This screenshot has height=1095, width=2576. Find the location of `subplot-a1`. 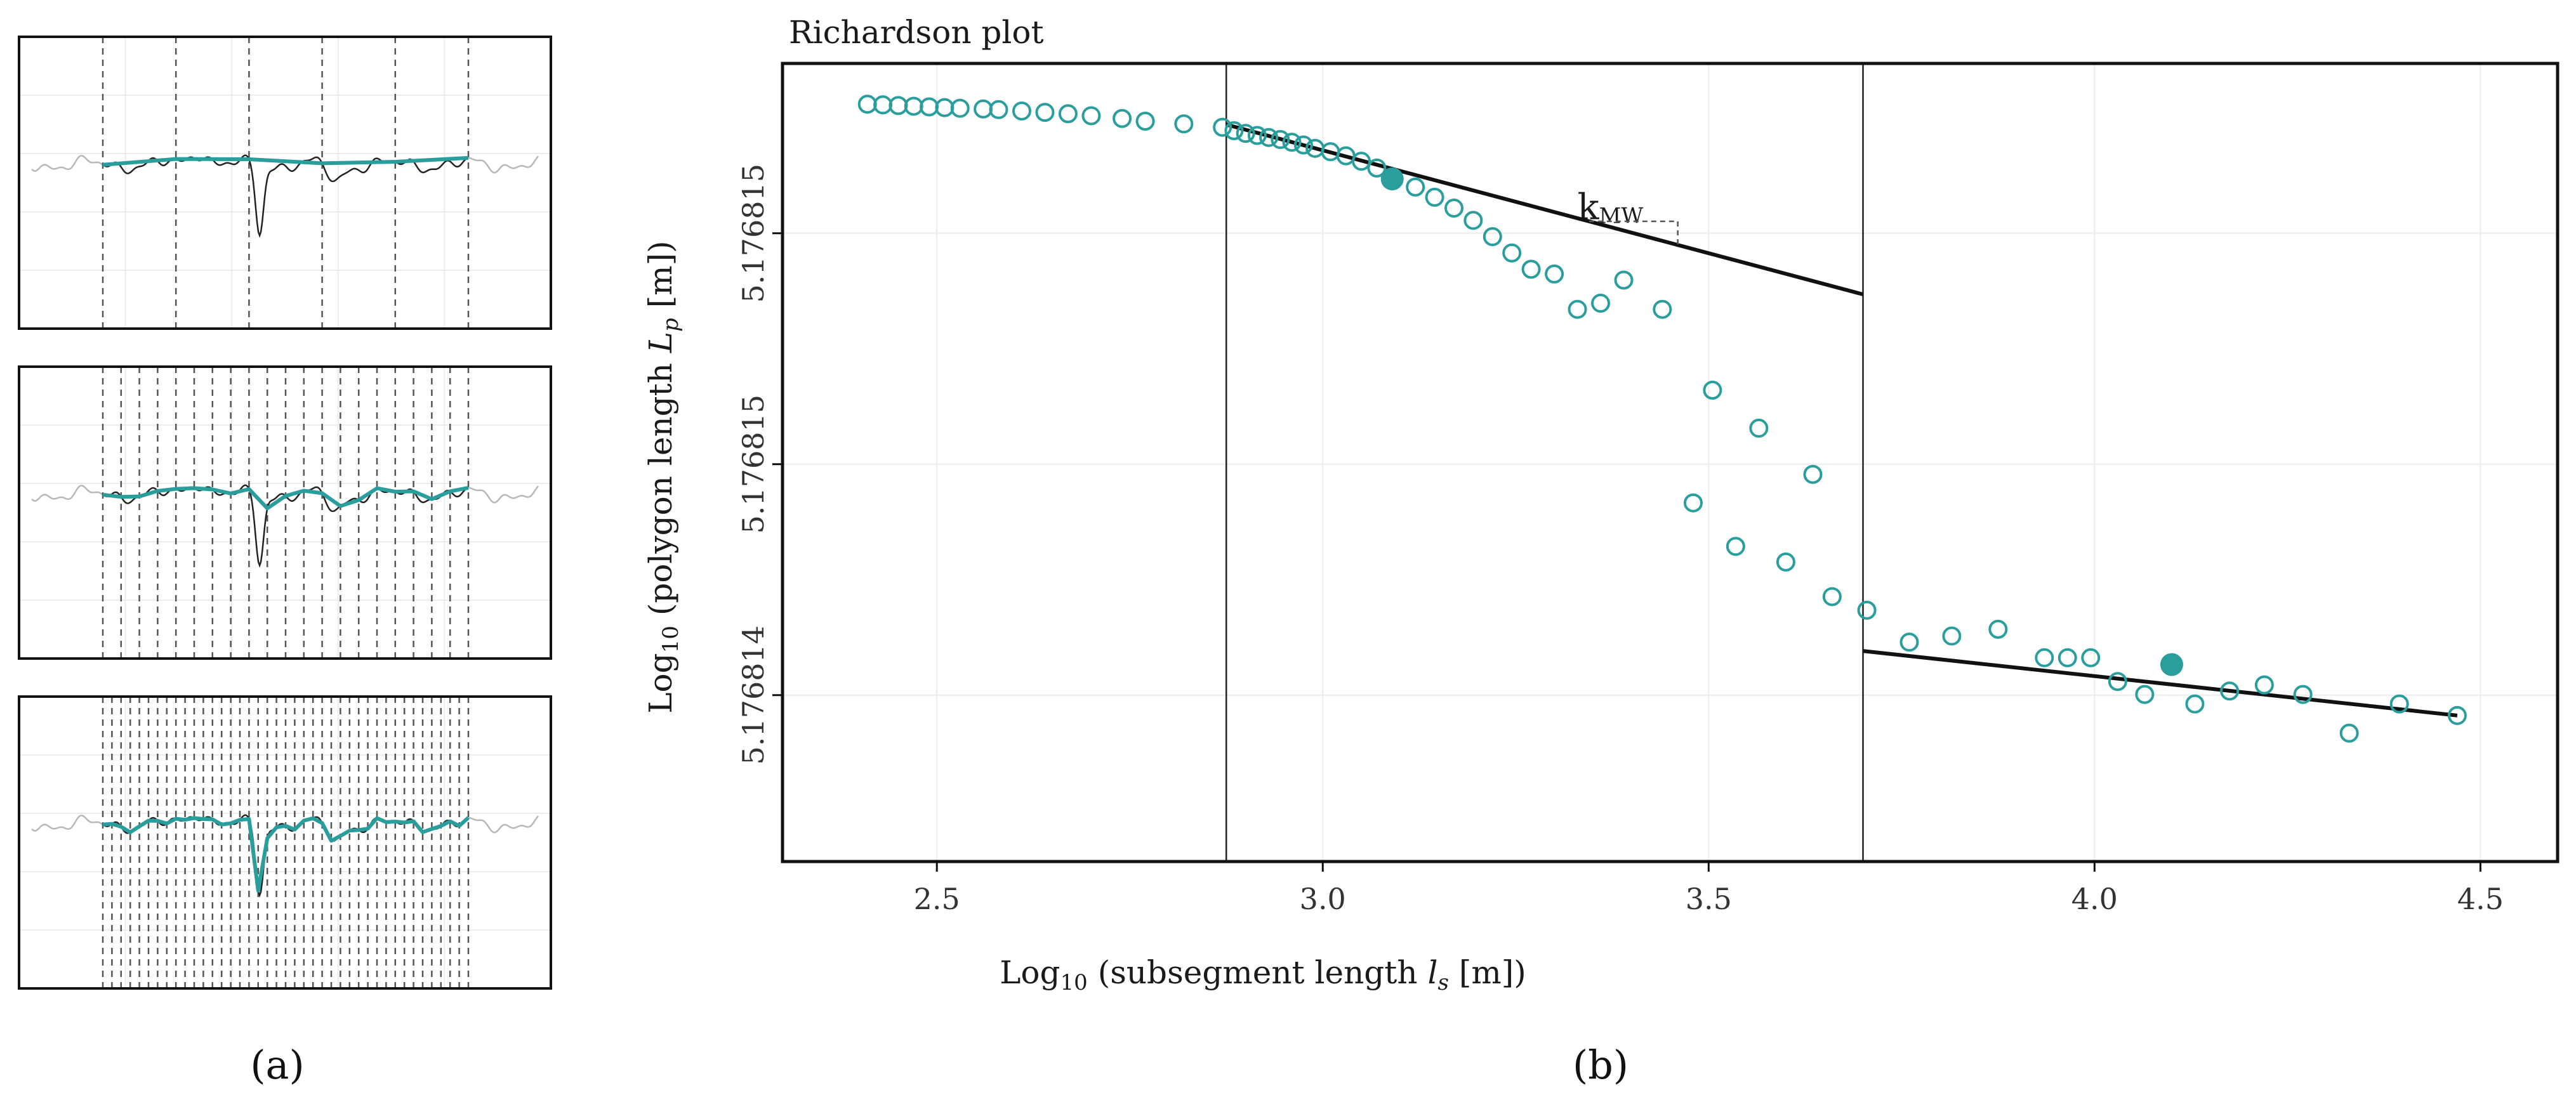

subplot-a1 is located at coordinates (285, 183).